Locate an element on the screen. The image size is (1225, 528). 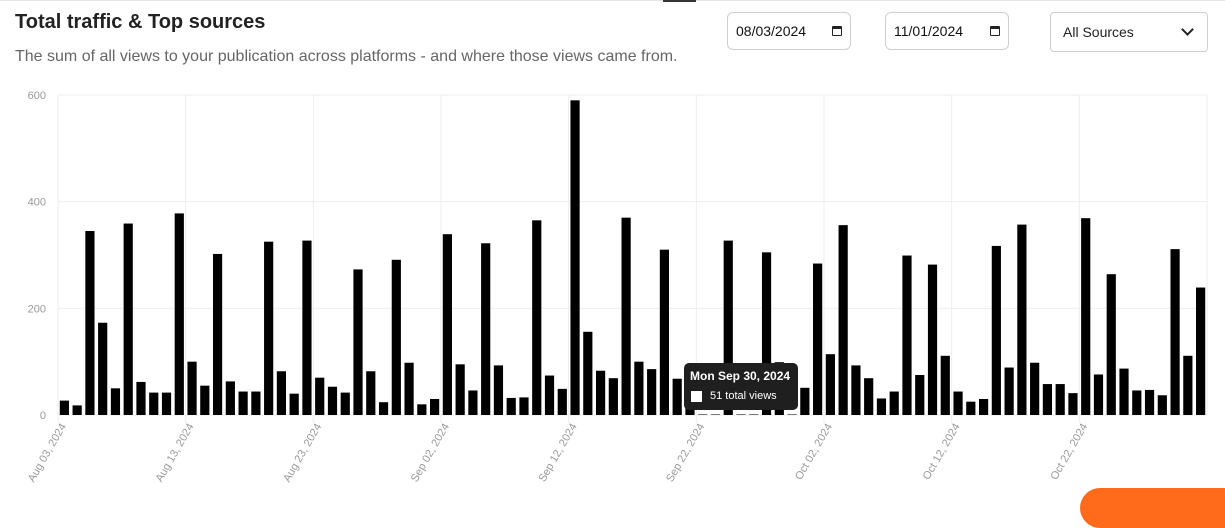
chart-tooltip: Mon Sep 30, 2024 51 total views is located at coordinates (741, 386).